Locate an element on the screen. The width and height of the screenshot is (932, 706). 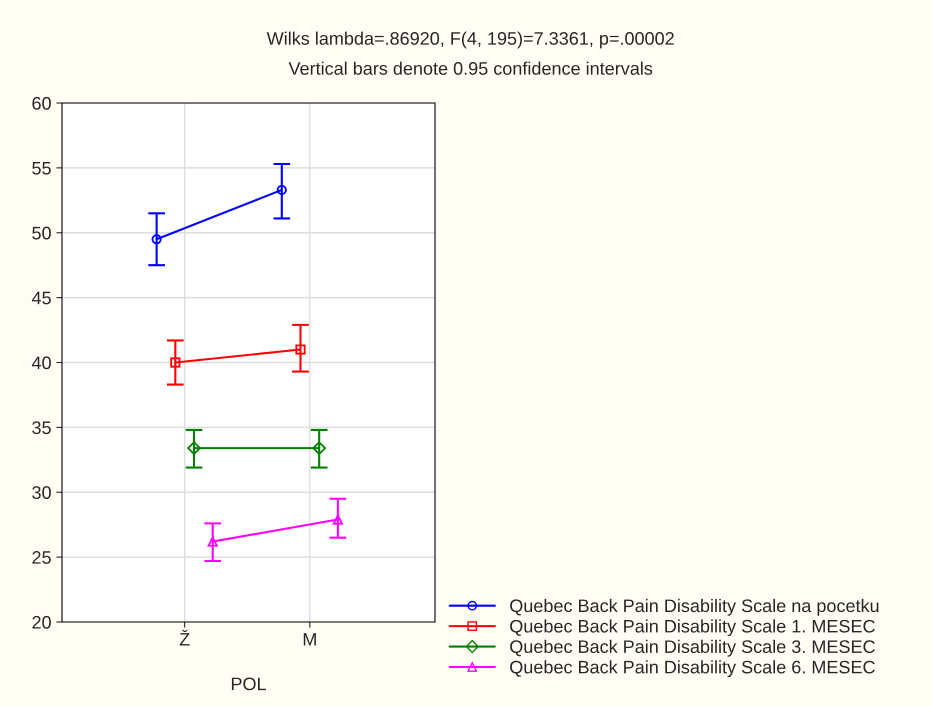
legend-label: Quebec Back Pain Disability Scale 3. MESEC is located at coordinates (692, 648).